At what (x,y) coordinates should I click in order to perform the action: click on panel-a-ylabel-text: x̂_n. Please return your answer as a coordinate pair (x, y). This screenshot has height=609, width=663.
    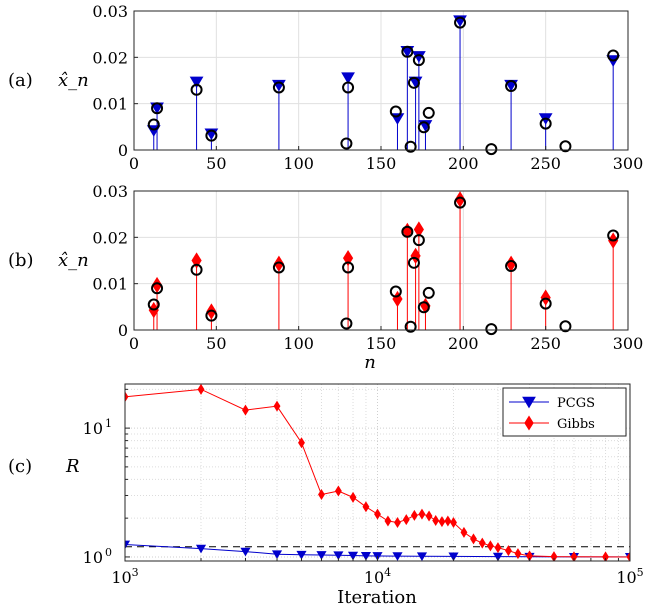
    Looking at the image, I should click on (73, 80).